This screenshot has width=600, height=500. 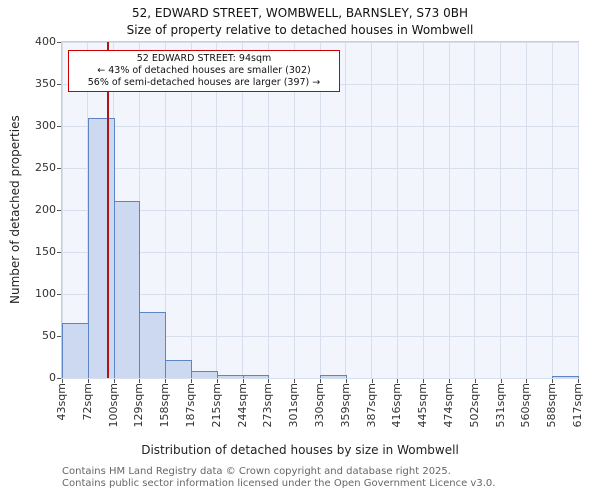 I want to click on x-tick-label: 387sqm, so click(x=371, y=405).